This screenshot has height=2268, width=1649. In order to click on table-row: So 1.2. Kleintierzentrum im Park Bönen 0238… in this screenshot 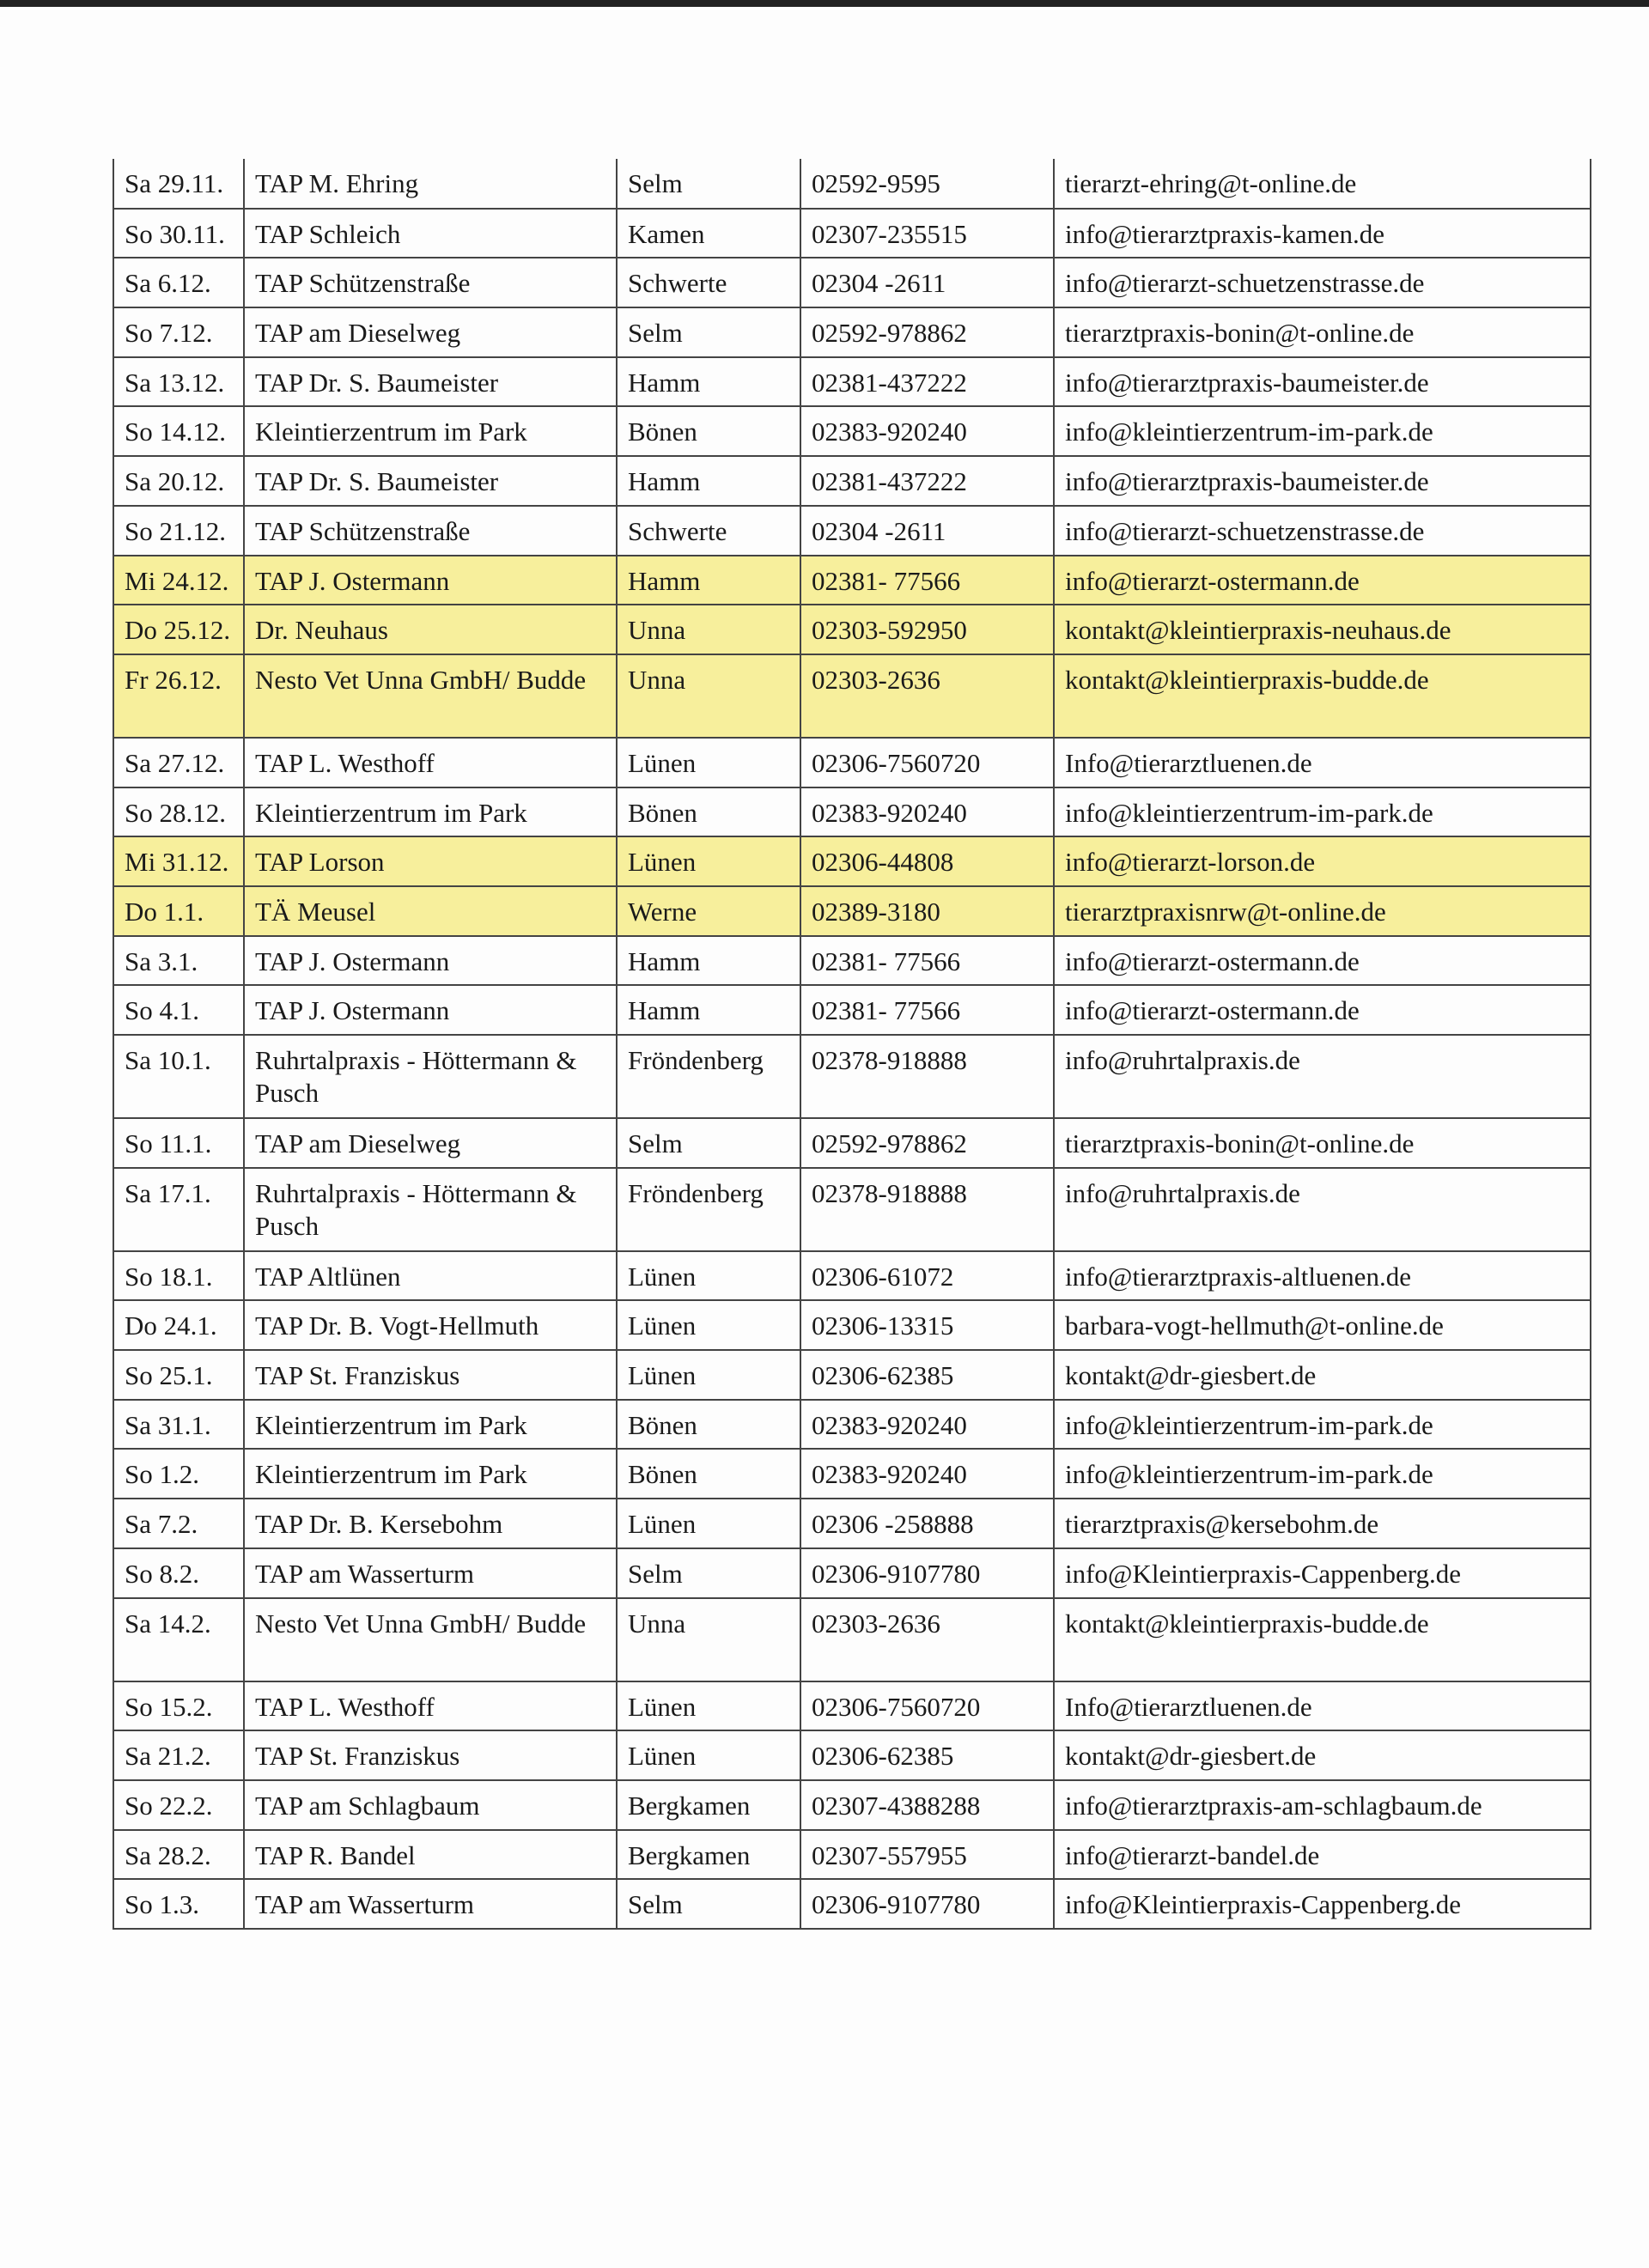, I will do `click(852, 1474)`.